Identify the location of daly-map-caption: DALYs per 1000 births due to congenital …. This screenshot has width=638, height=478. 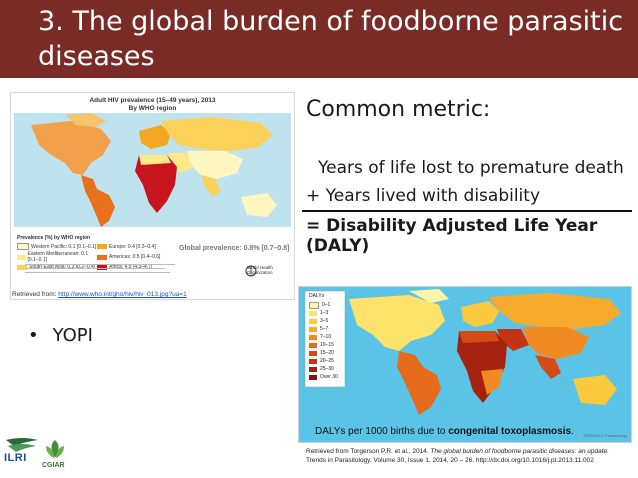
(444, 431).